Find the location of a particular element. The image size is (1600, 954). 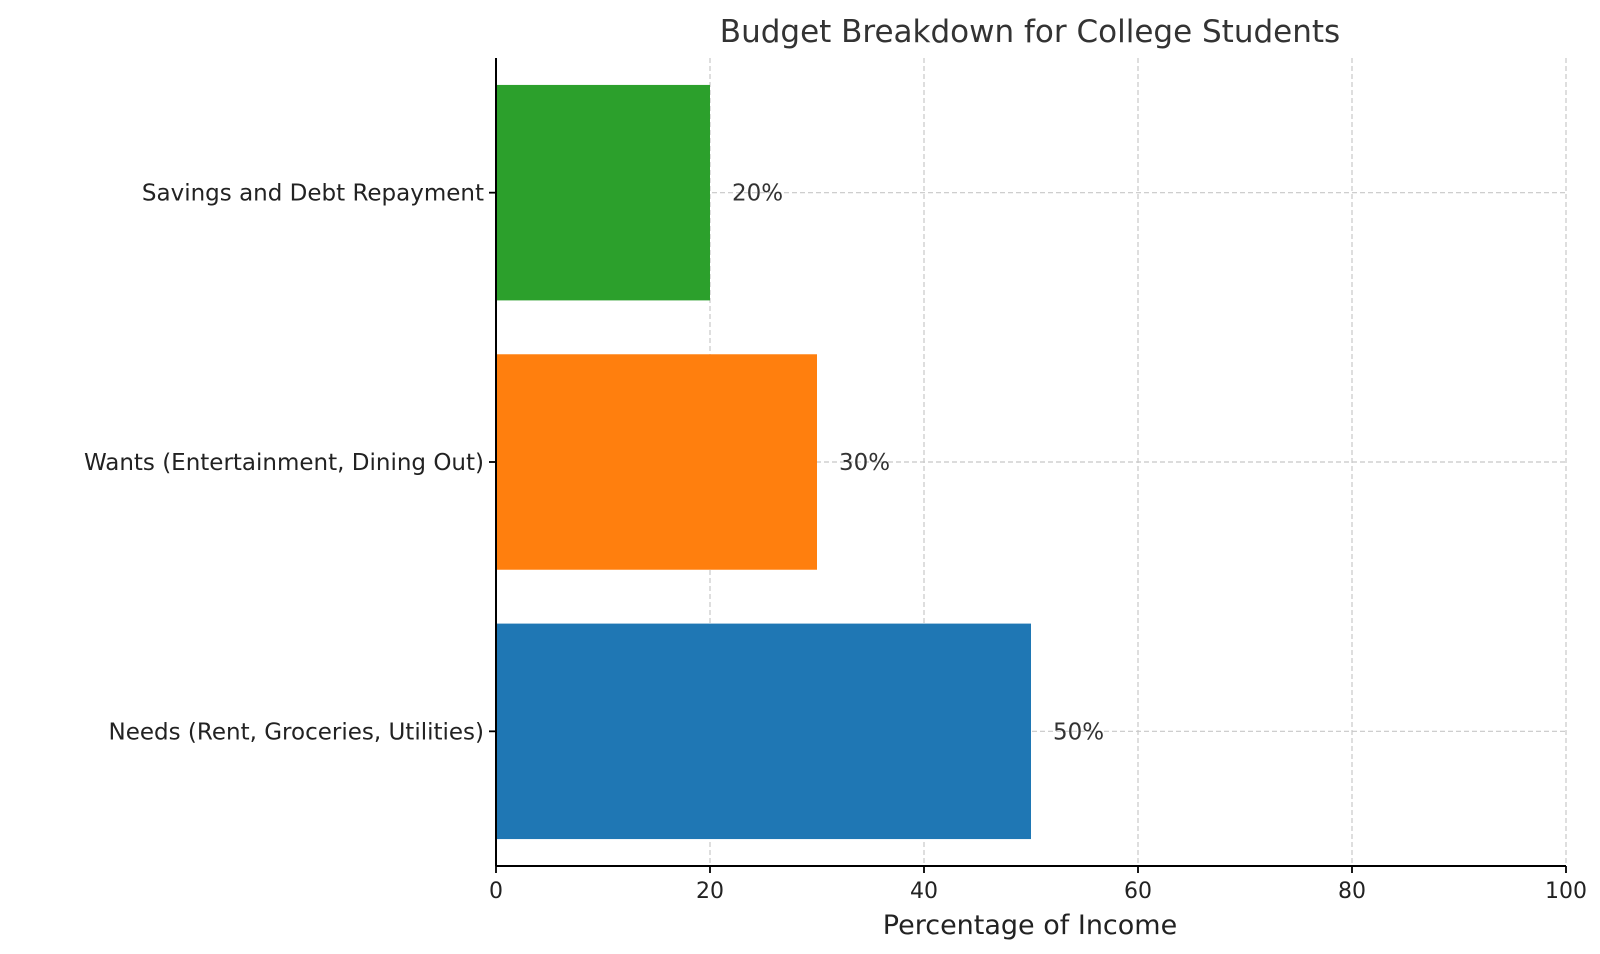

bar-value-label: 20% is located at coordinates (757, 194).